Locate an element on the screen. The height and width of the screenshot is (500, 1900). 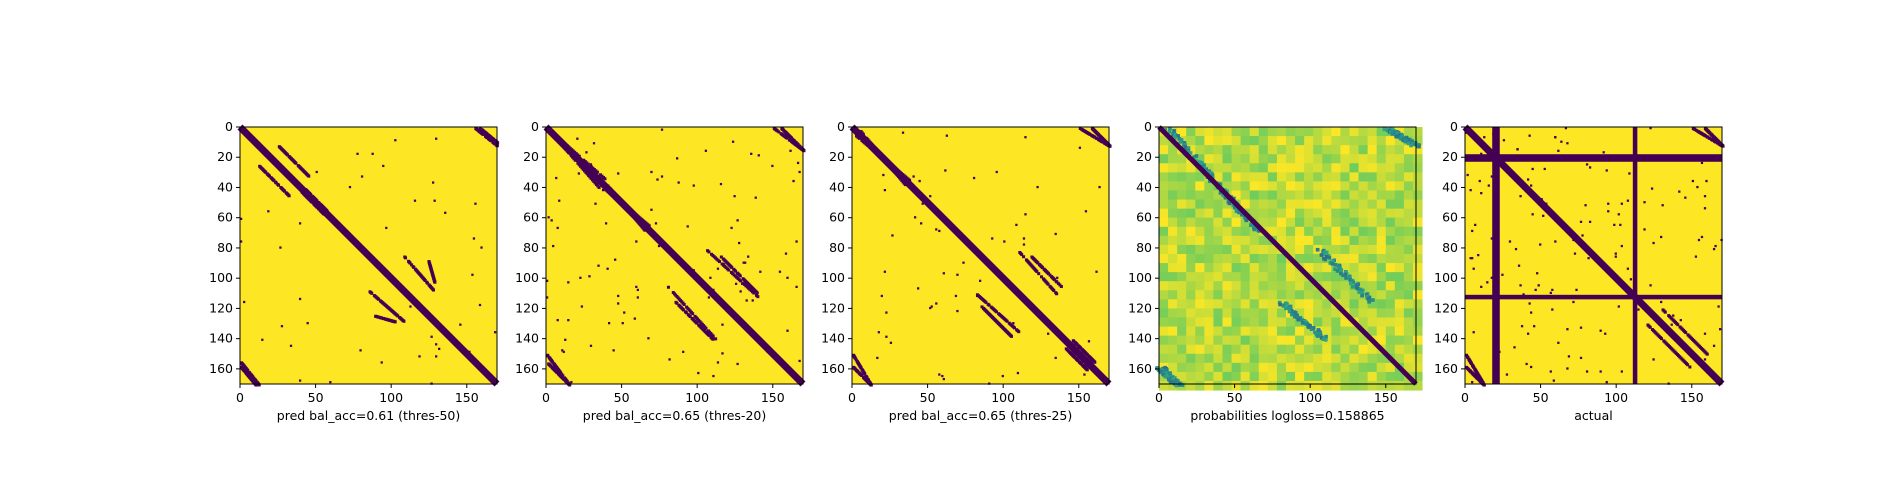
y-tick-label: 100 is located at coordinates (527, 277).